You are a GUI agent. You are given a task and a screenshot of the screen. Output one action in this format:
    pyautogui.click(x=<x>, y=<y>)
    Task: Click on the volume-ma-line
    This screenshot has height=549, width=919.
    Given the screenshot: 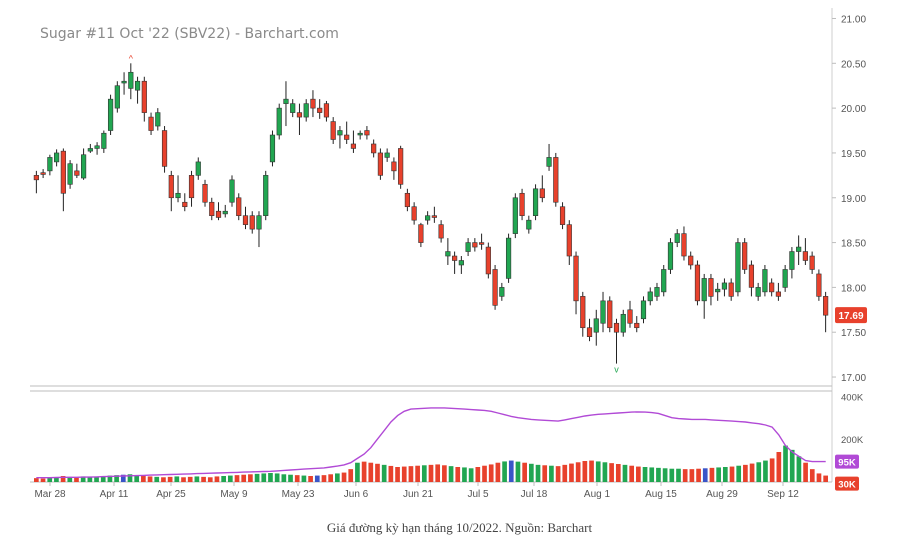 What is the action you would take?
    pyautogui.click(x=431, y=443)
    